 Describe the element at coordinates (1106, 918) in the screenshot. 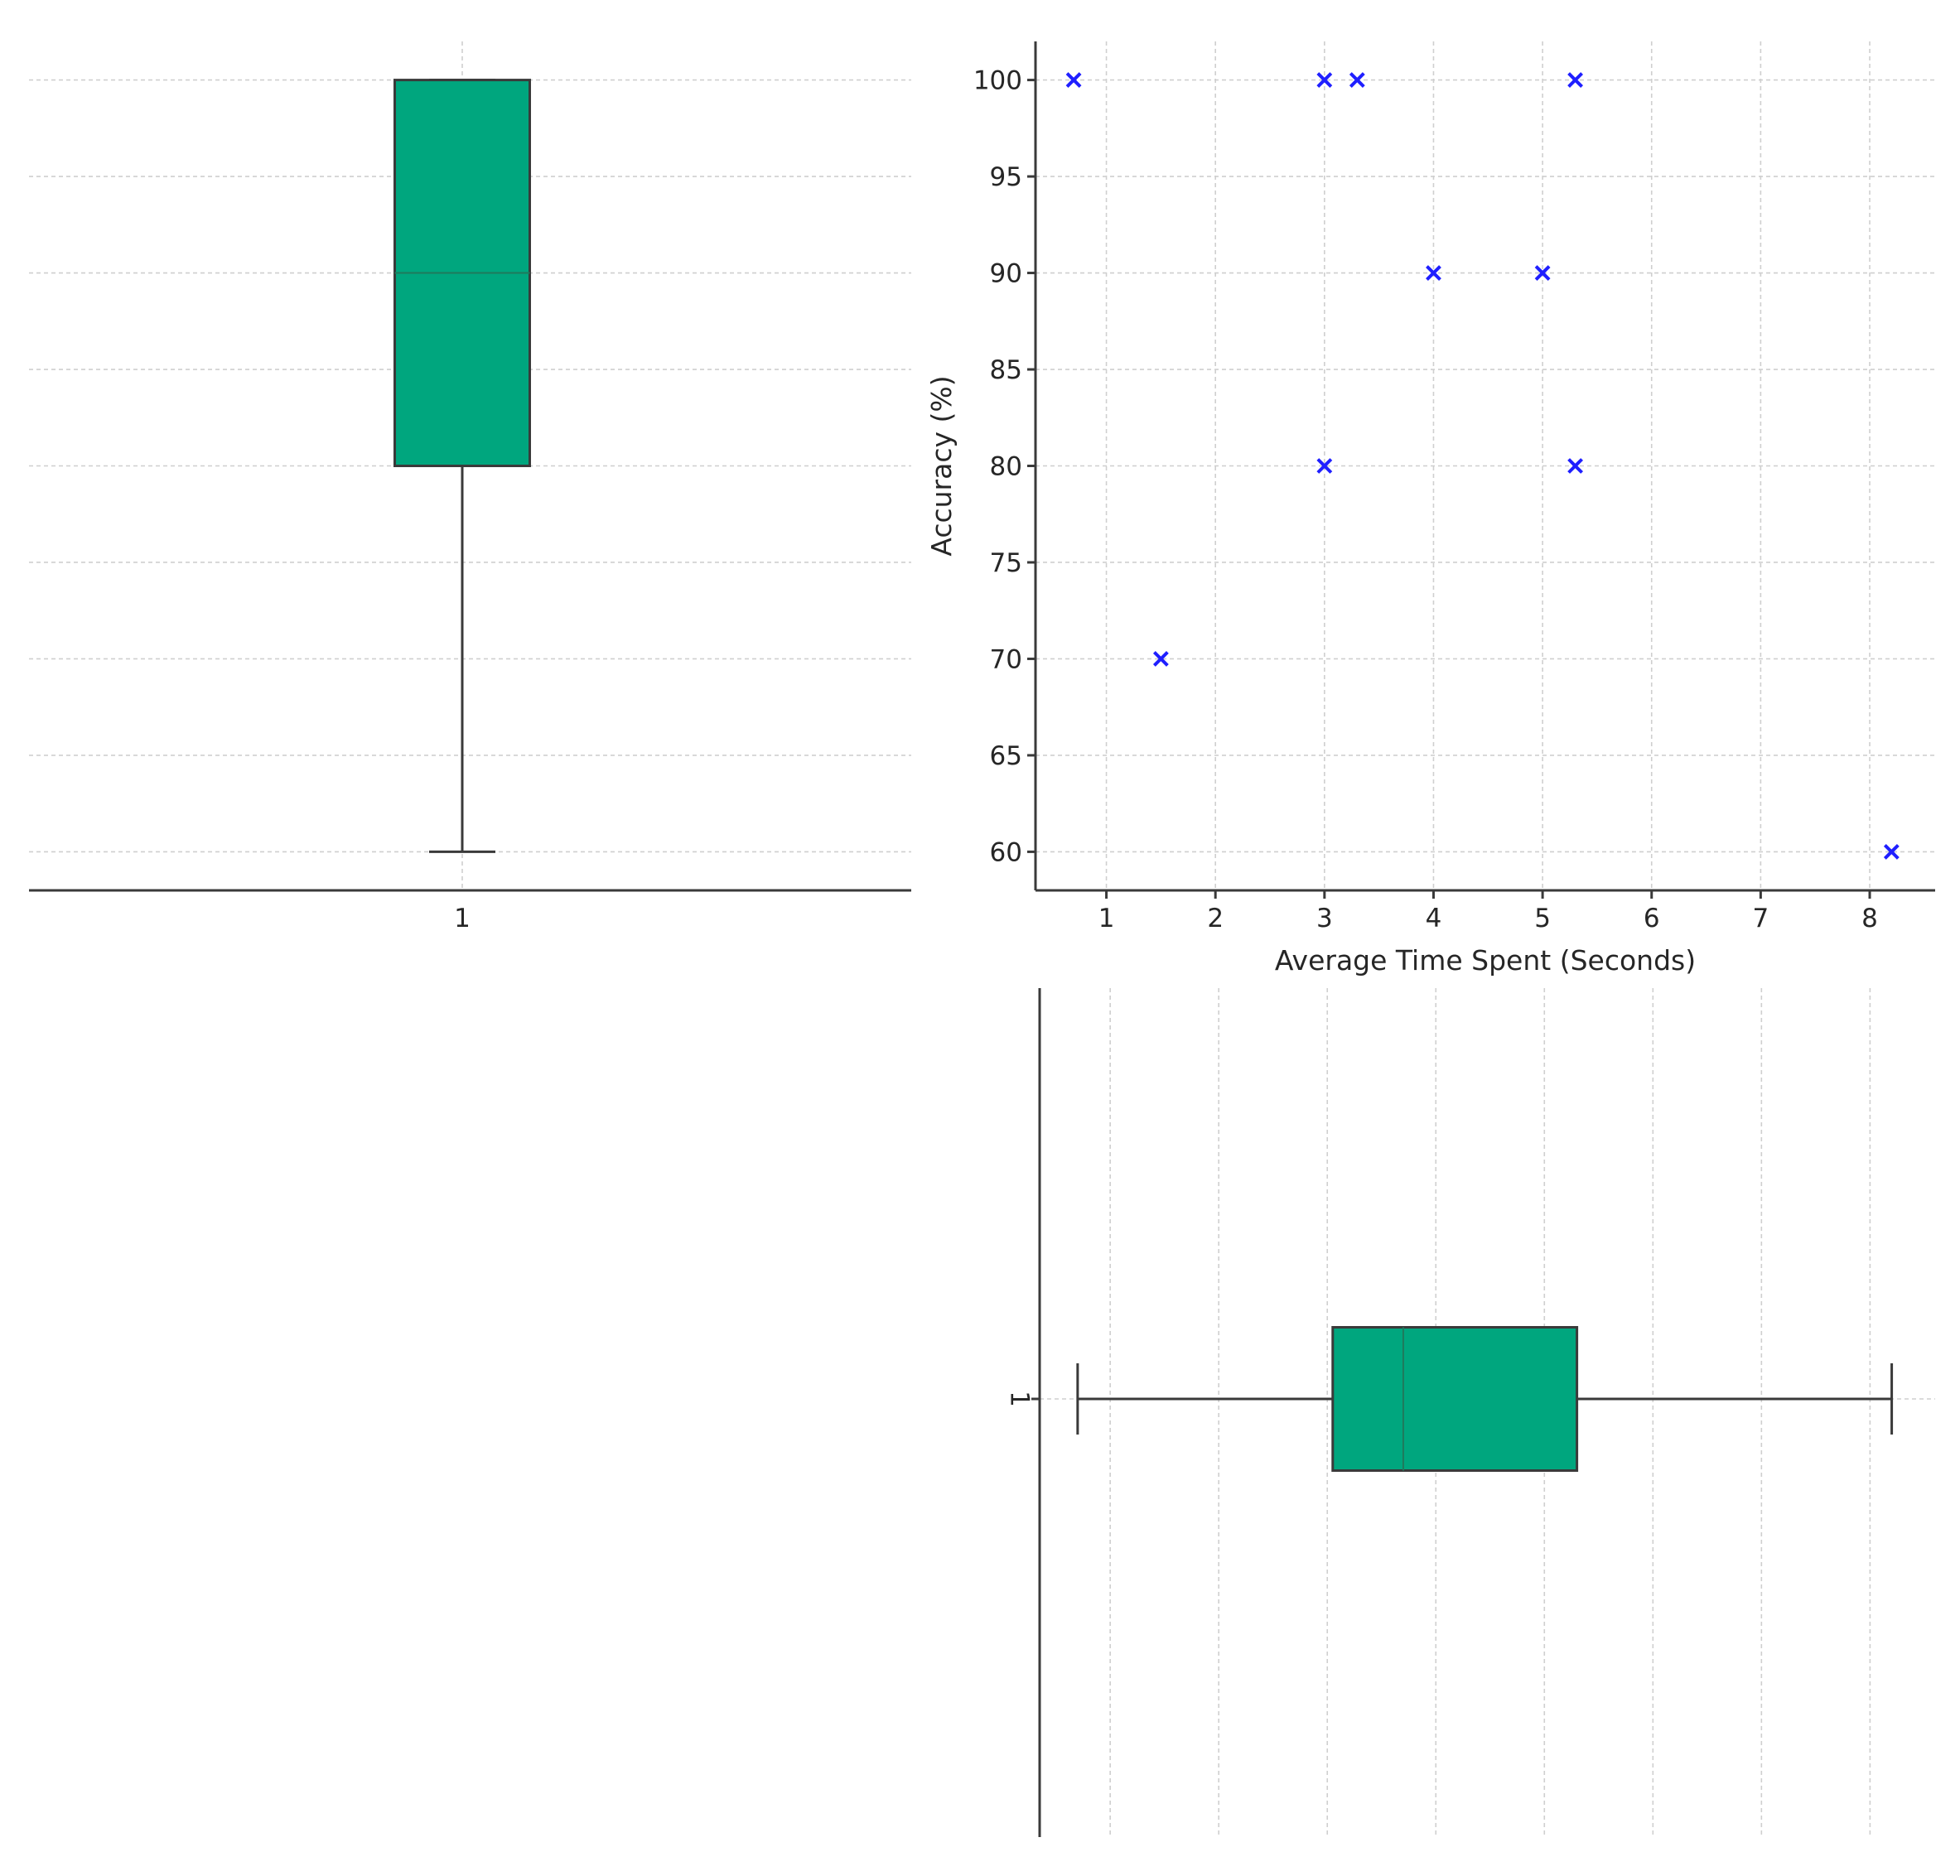

I see `scatter-x-tick-label-1: 1` at that location.